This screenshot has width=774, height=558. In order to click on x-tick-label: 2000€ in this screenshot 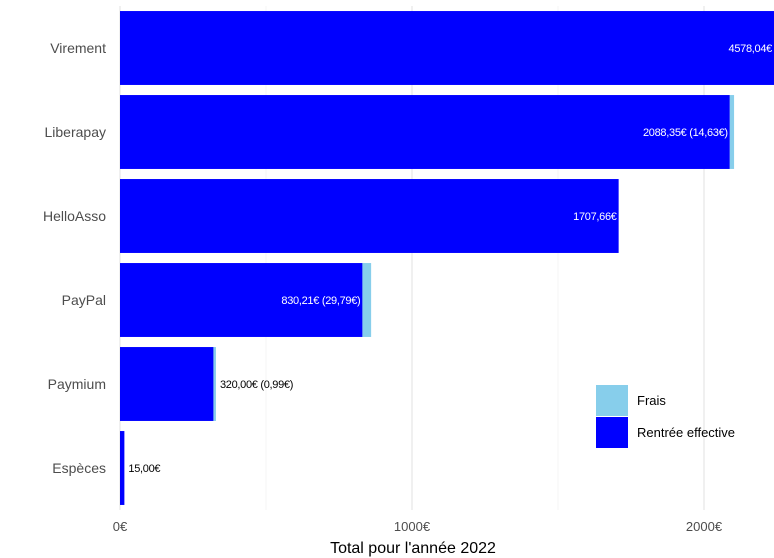, I will do `click(704, 526)`.